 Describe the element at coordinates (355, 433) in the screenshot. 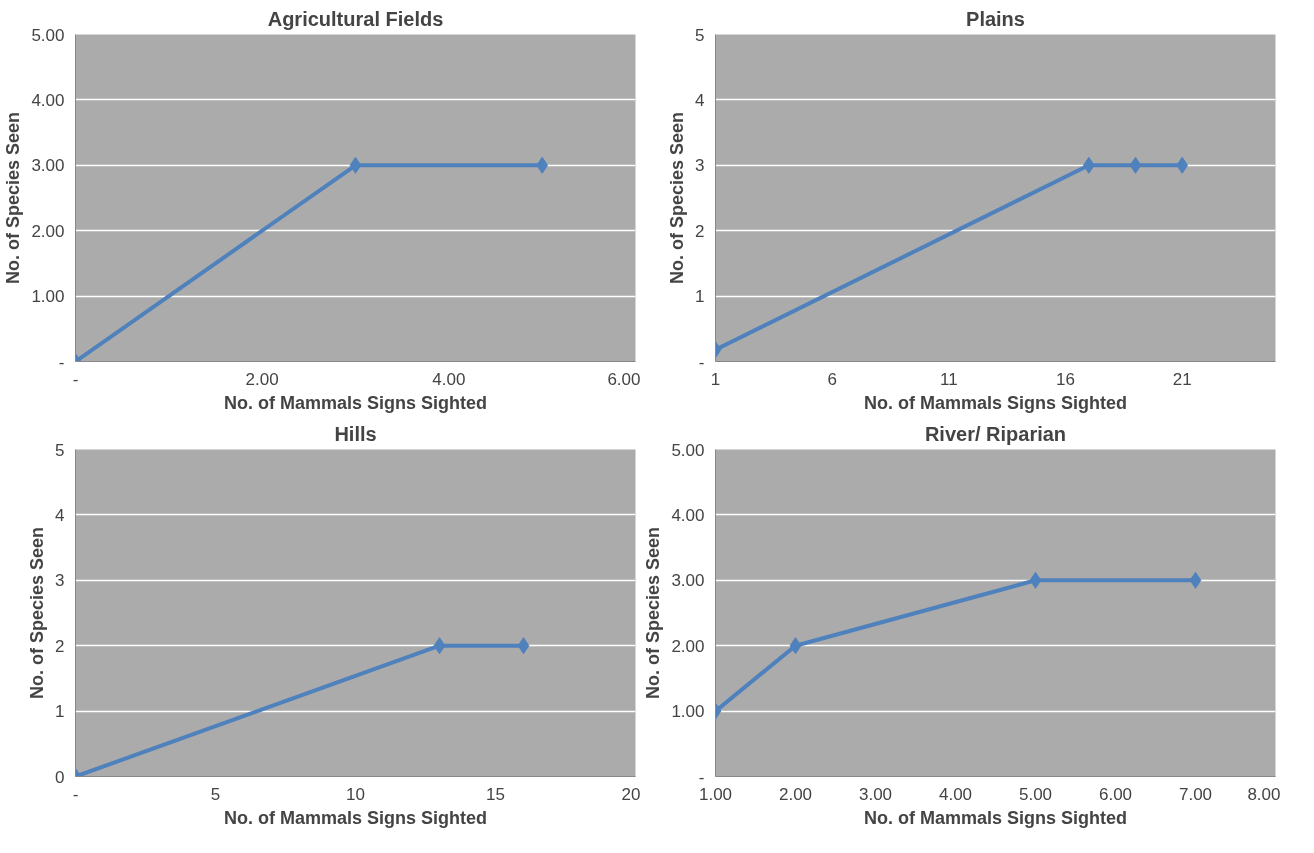

I see `chart-title: Hills` at that location.